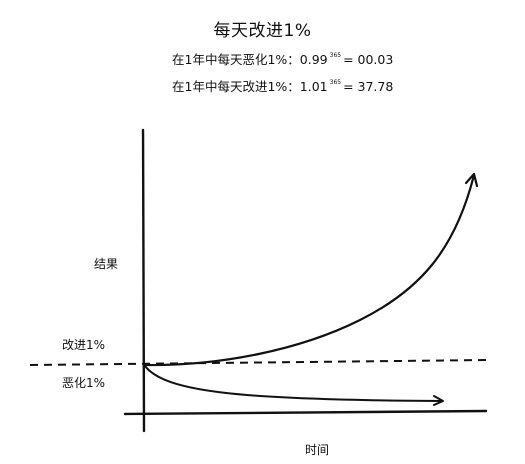 This screenshot has height=464, width=525. Describe the element at coordinates (293, 383) in the screenshot. I see `worsen-curve` at that location.